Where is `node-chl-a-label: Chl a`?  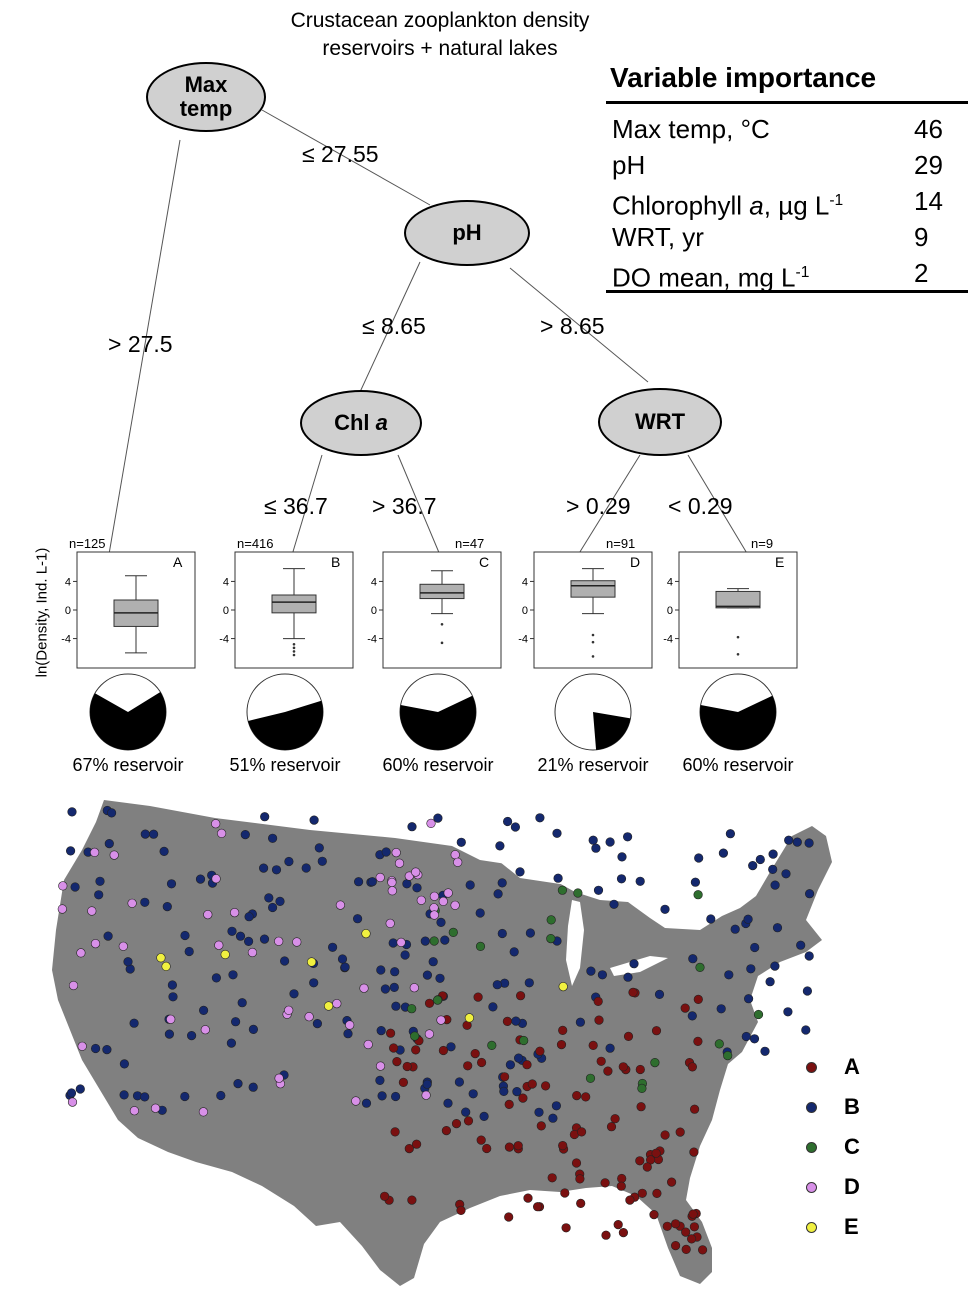 node-chl-a-label: Chl a is located at coordinates (361, 422).